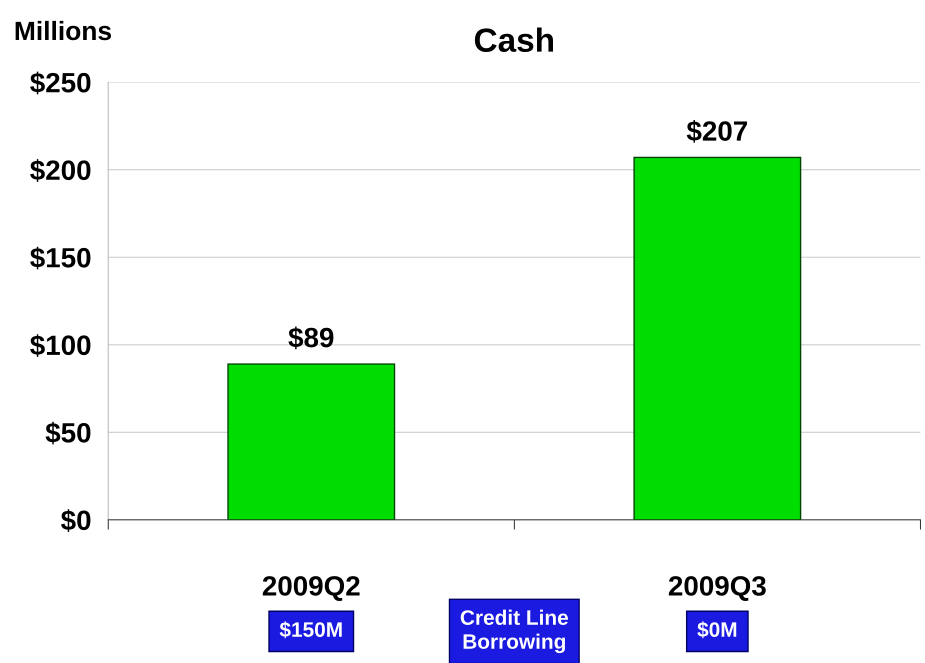  I want to click on data-label: $207, so click(717, 131).